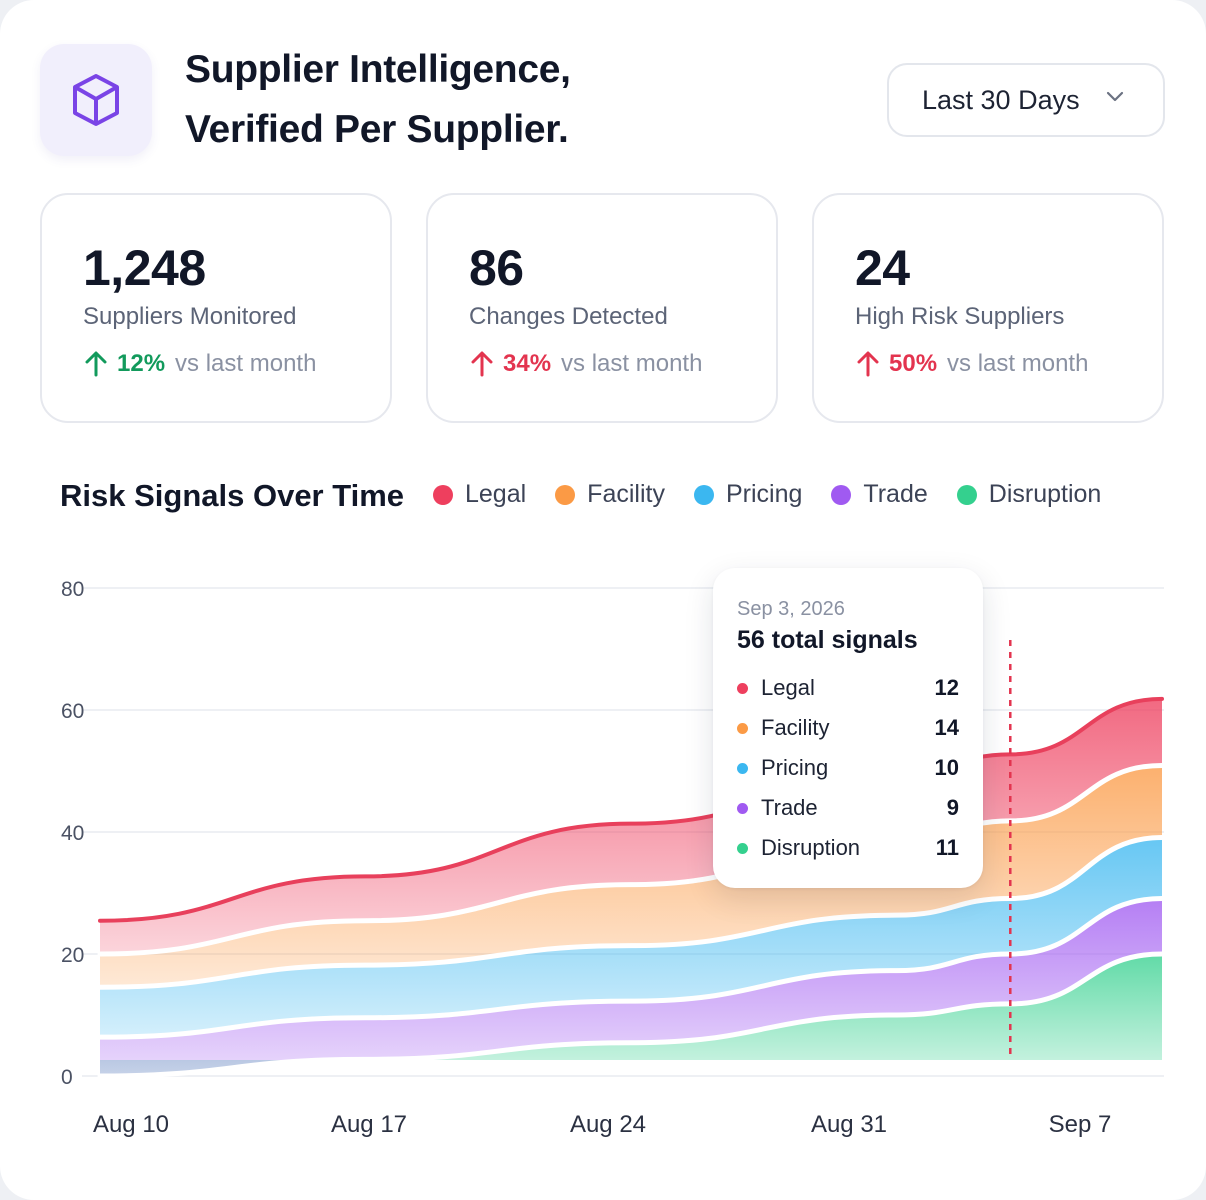 This screenshot has width=1206, height=1200. I want to click on tooltip-series-value: 12, so click(946, 687).